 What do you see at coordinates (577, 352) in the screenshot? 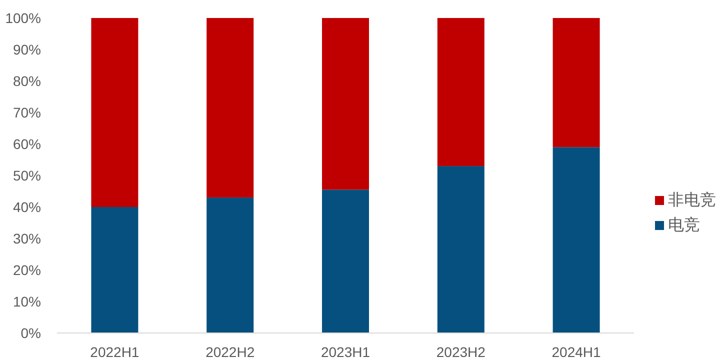
I see `x-tick-label: 2024H1` at bounding box center [577, 352].